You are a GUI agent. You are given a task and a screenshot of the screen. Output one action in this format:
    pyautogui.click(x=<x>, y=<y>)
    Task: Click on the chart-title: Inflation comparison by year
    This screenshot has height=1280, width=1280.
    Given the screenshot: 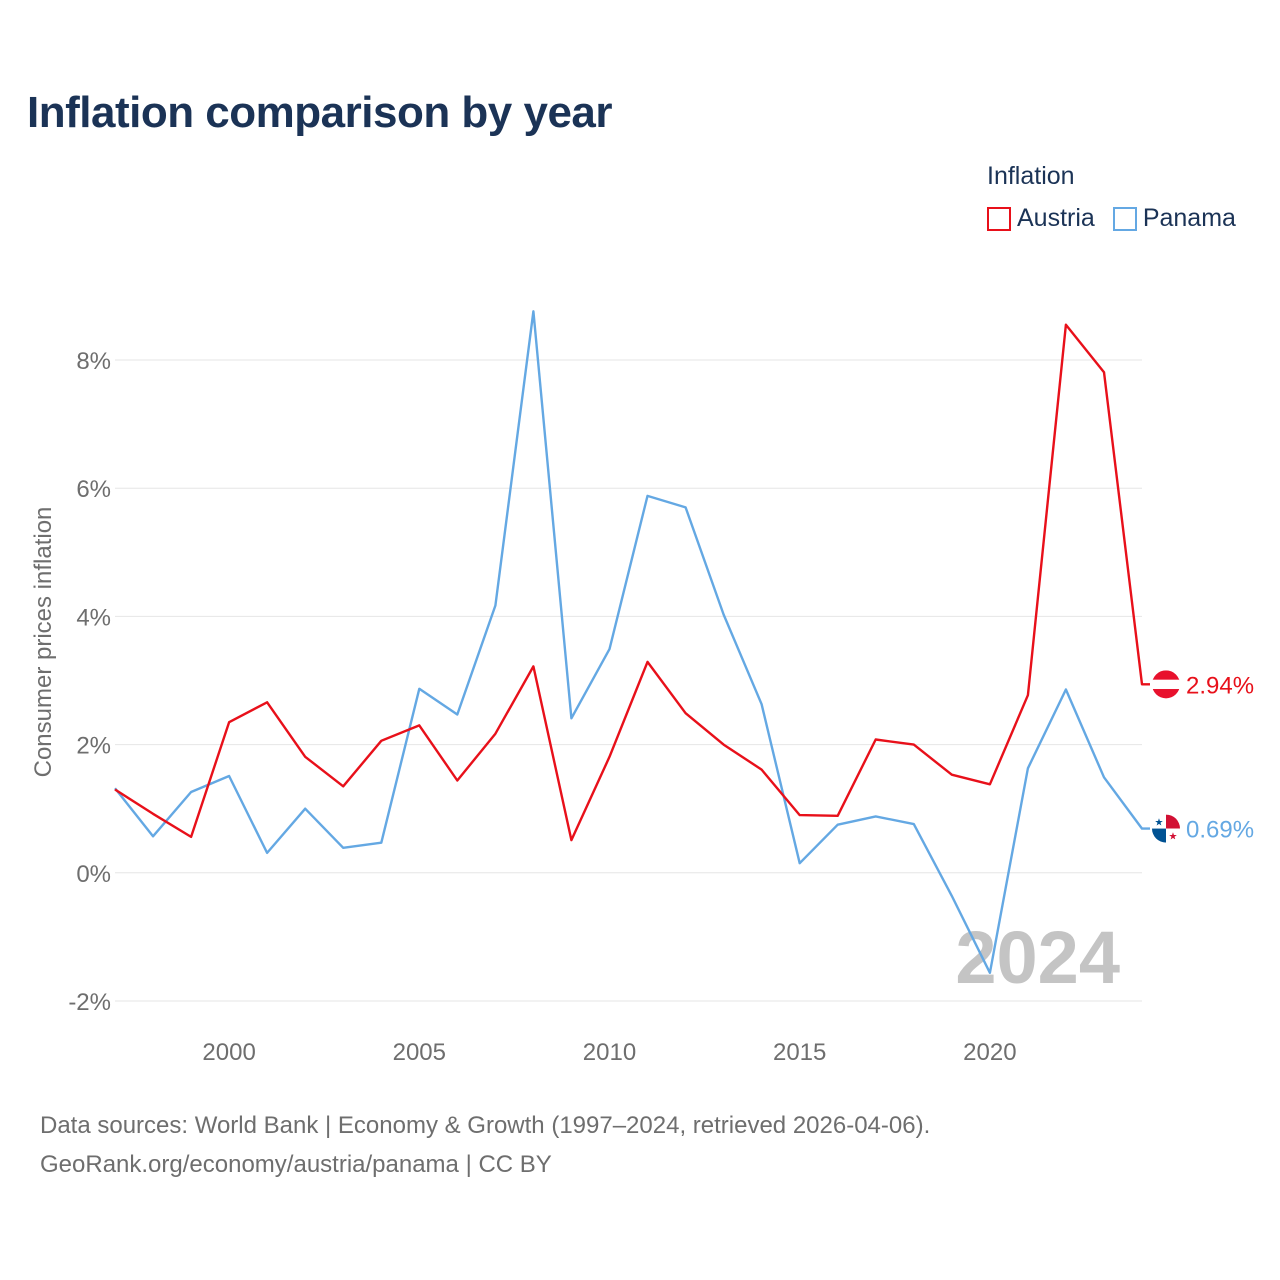 What is the action you would take?
    pyautogui.click(x=320, y=112)
    